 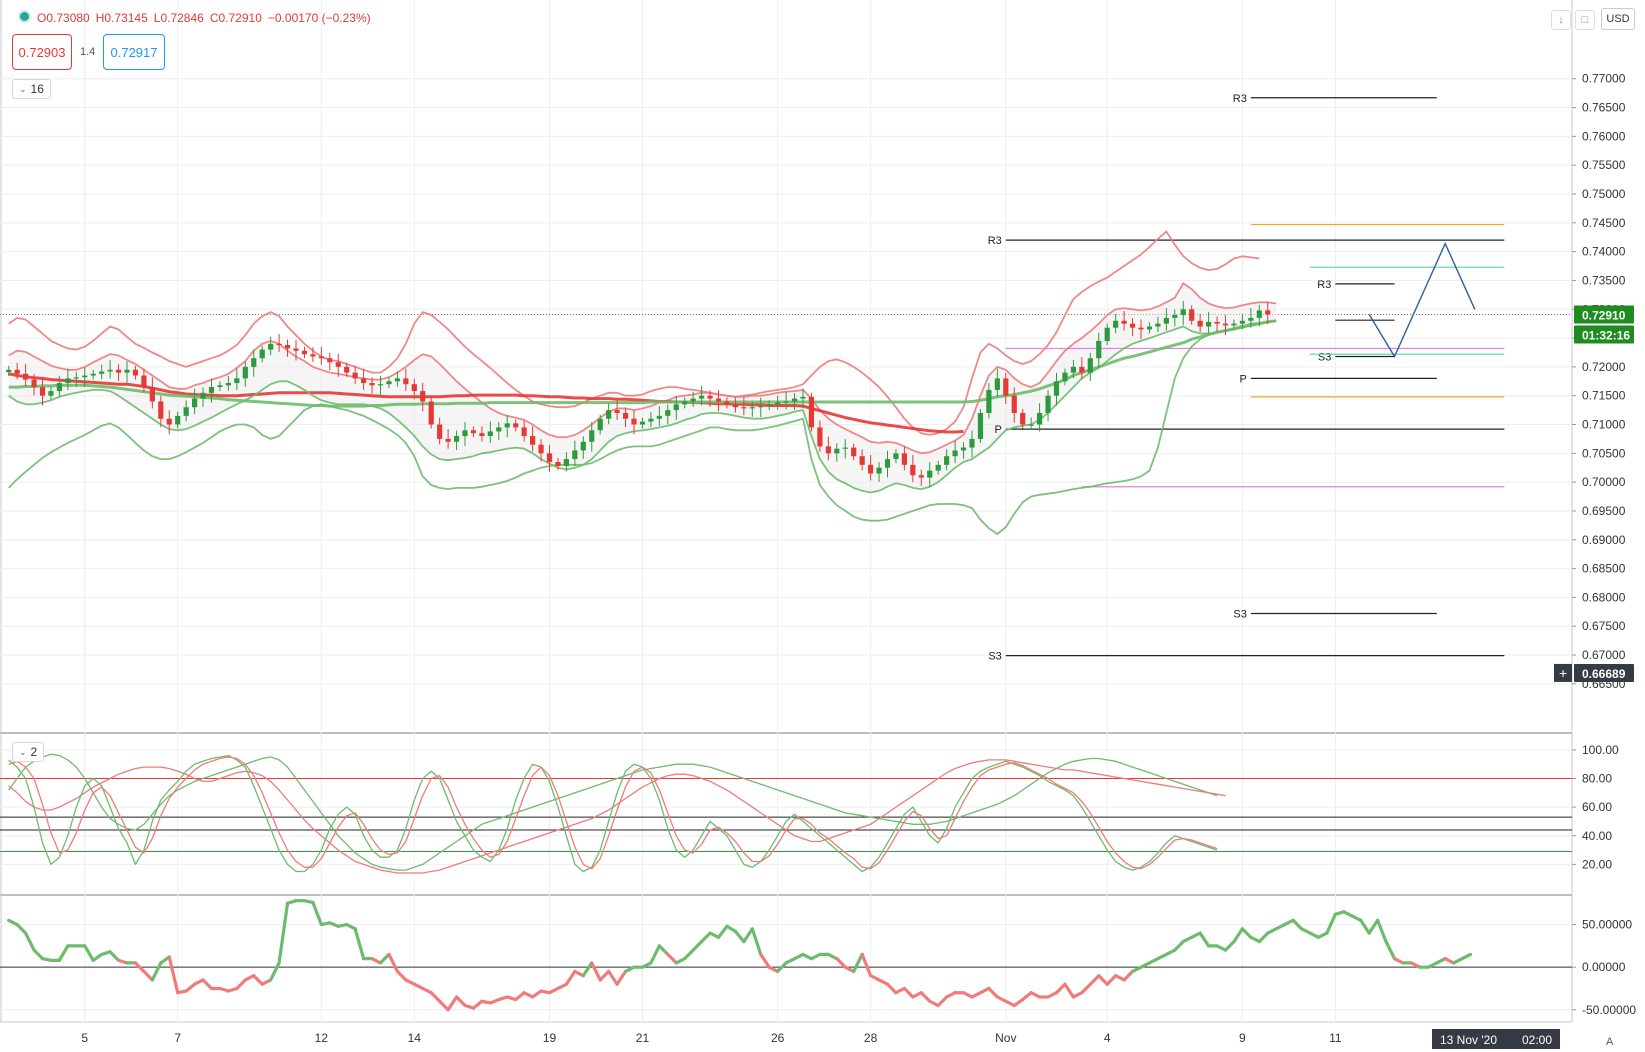 I want to click on x-tick-label: 5, so click(x=84, y=1038).